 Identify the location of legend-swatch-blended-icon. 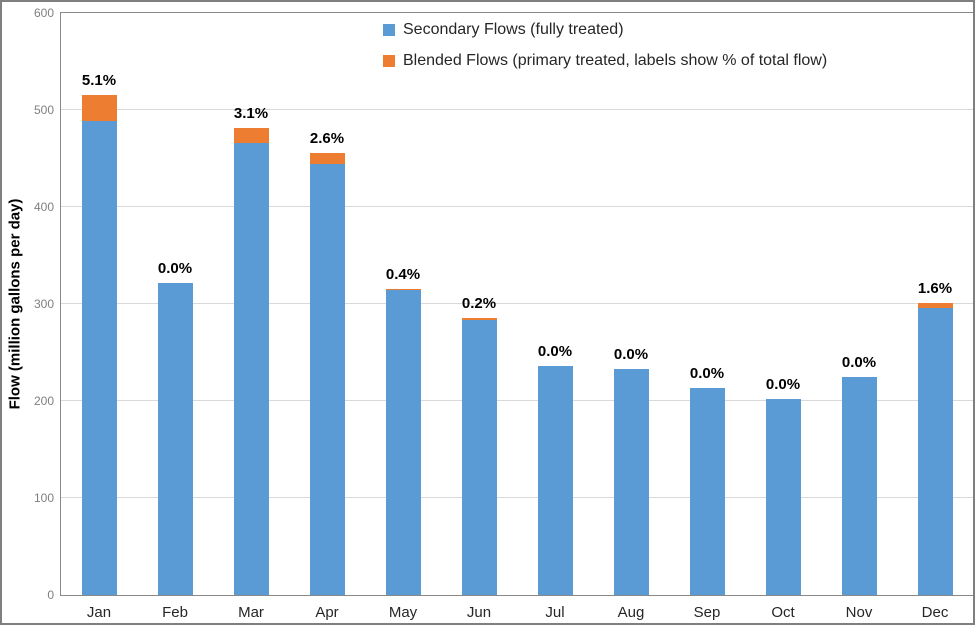
(389, 61).